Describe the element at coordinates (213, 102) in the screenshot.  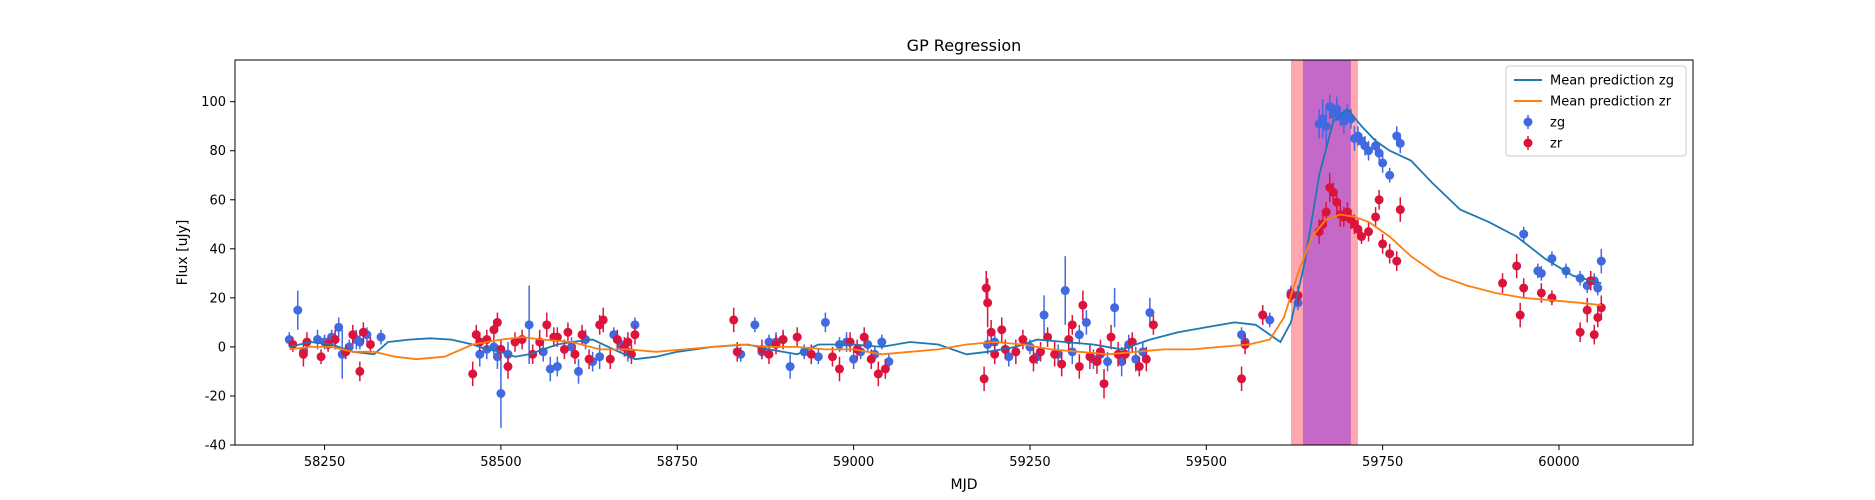
I see `y-tick-label: 100` at that location.